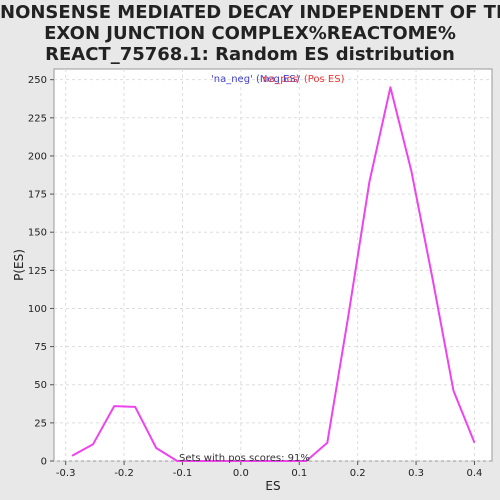 This screenshot has height=500, width=500. I want to click on y-tick-label: 75, so click(40, 347).